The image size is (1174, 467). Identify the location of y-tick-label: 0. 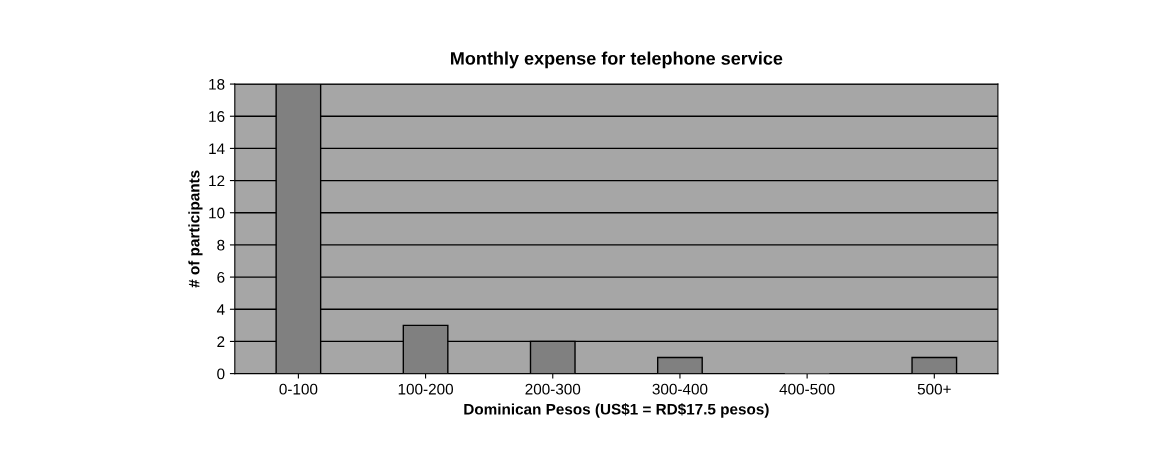
(221, 374).